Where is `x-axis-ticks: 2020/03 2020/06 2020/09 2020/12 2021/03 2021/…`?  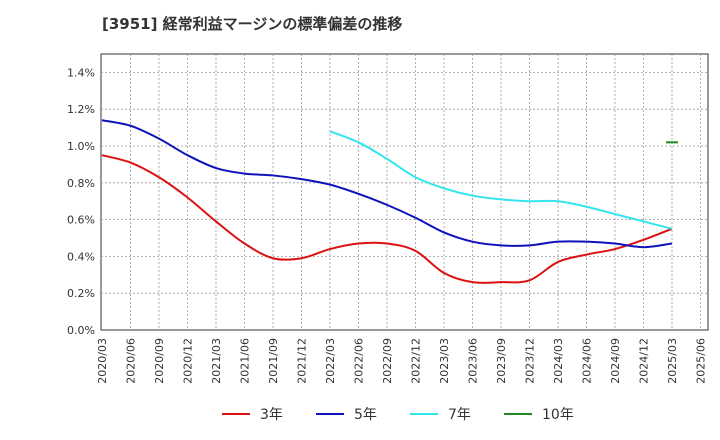
x-axis-ticks: 2020/03 2020/06 2020/09 2020/12 2021/03 2021/… is located at coordinates (402, 361).